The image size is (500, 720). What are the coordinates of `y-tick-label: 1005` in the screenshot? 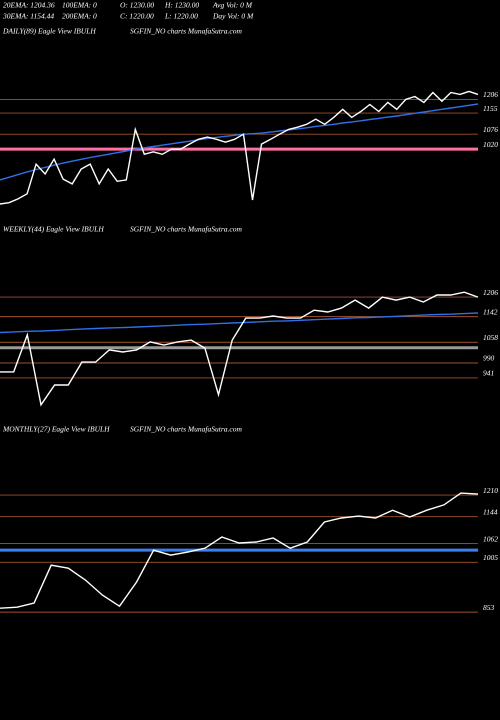 It's located at (490, 557).